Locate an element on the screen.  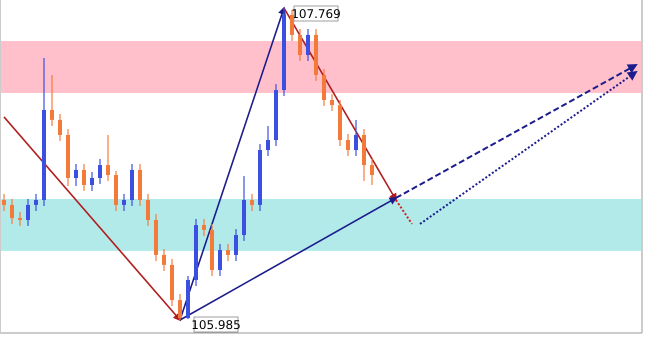
annotation: 107.769 is located at coordinates (316, 14).